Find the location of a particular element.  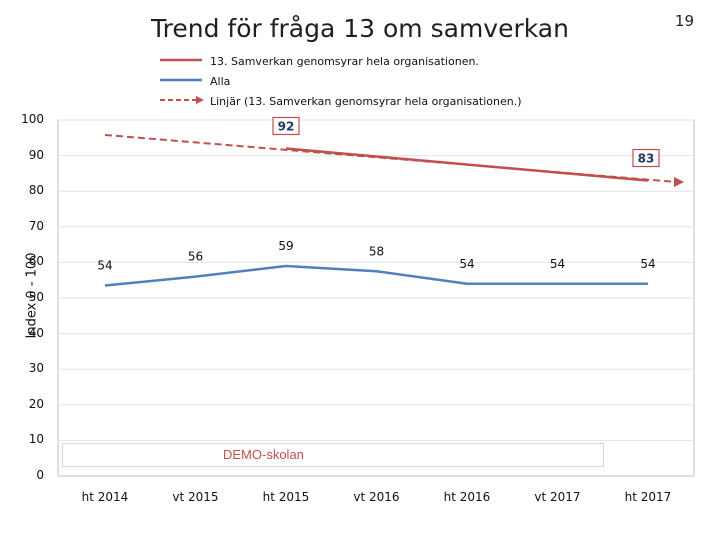

legend-swatch-average is located at coordinates (181, 80).